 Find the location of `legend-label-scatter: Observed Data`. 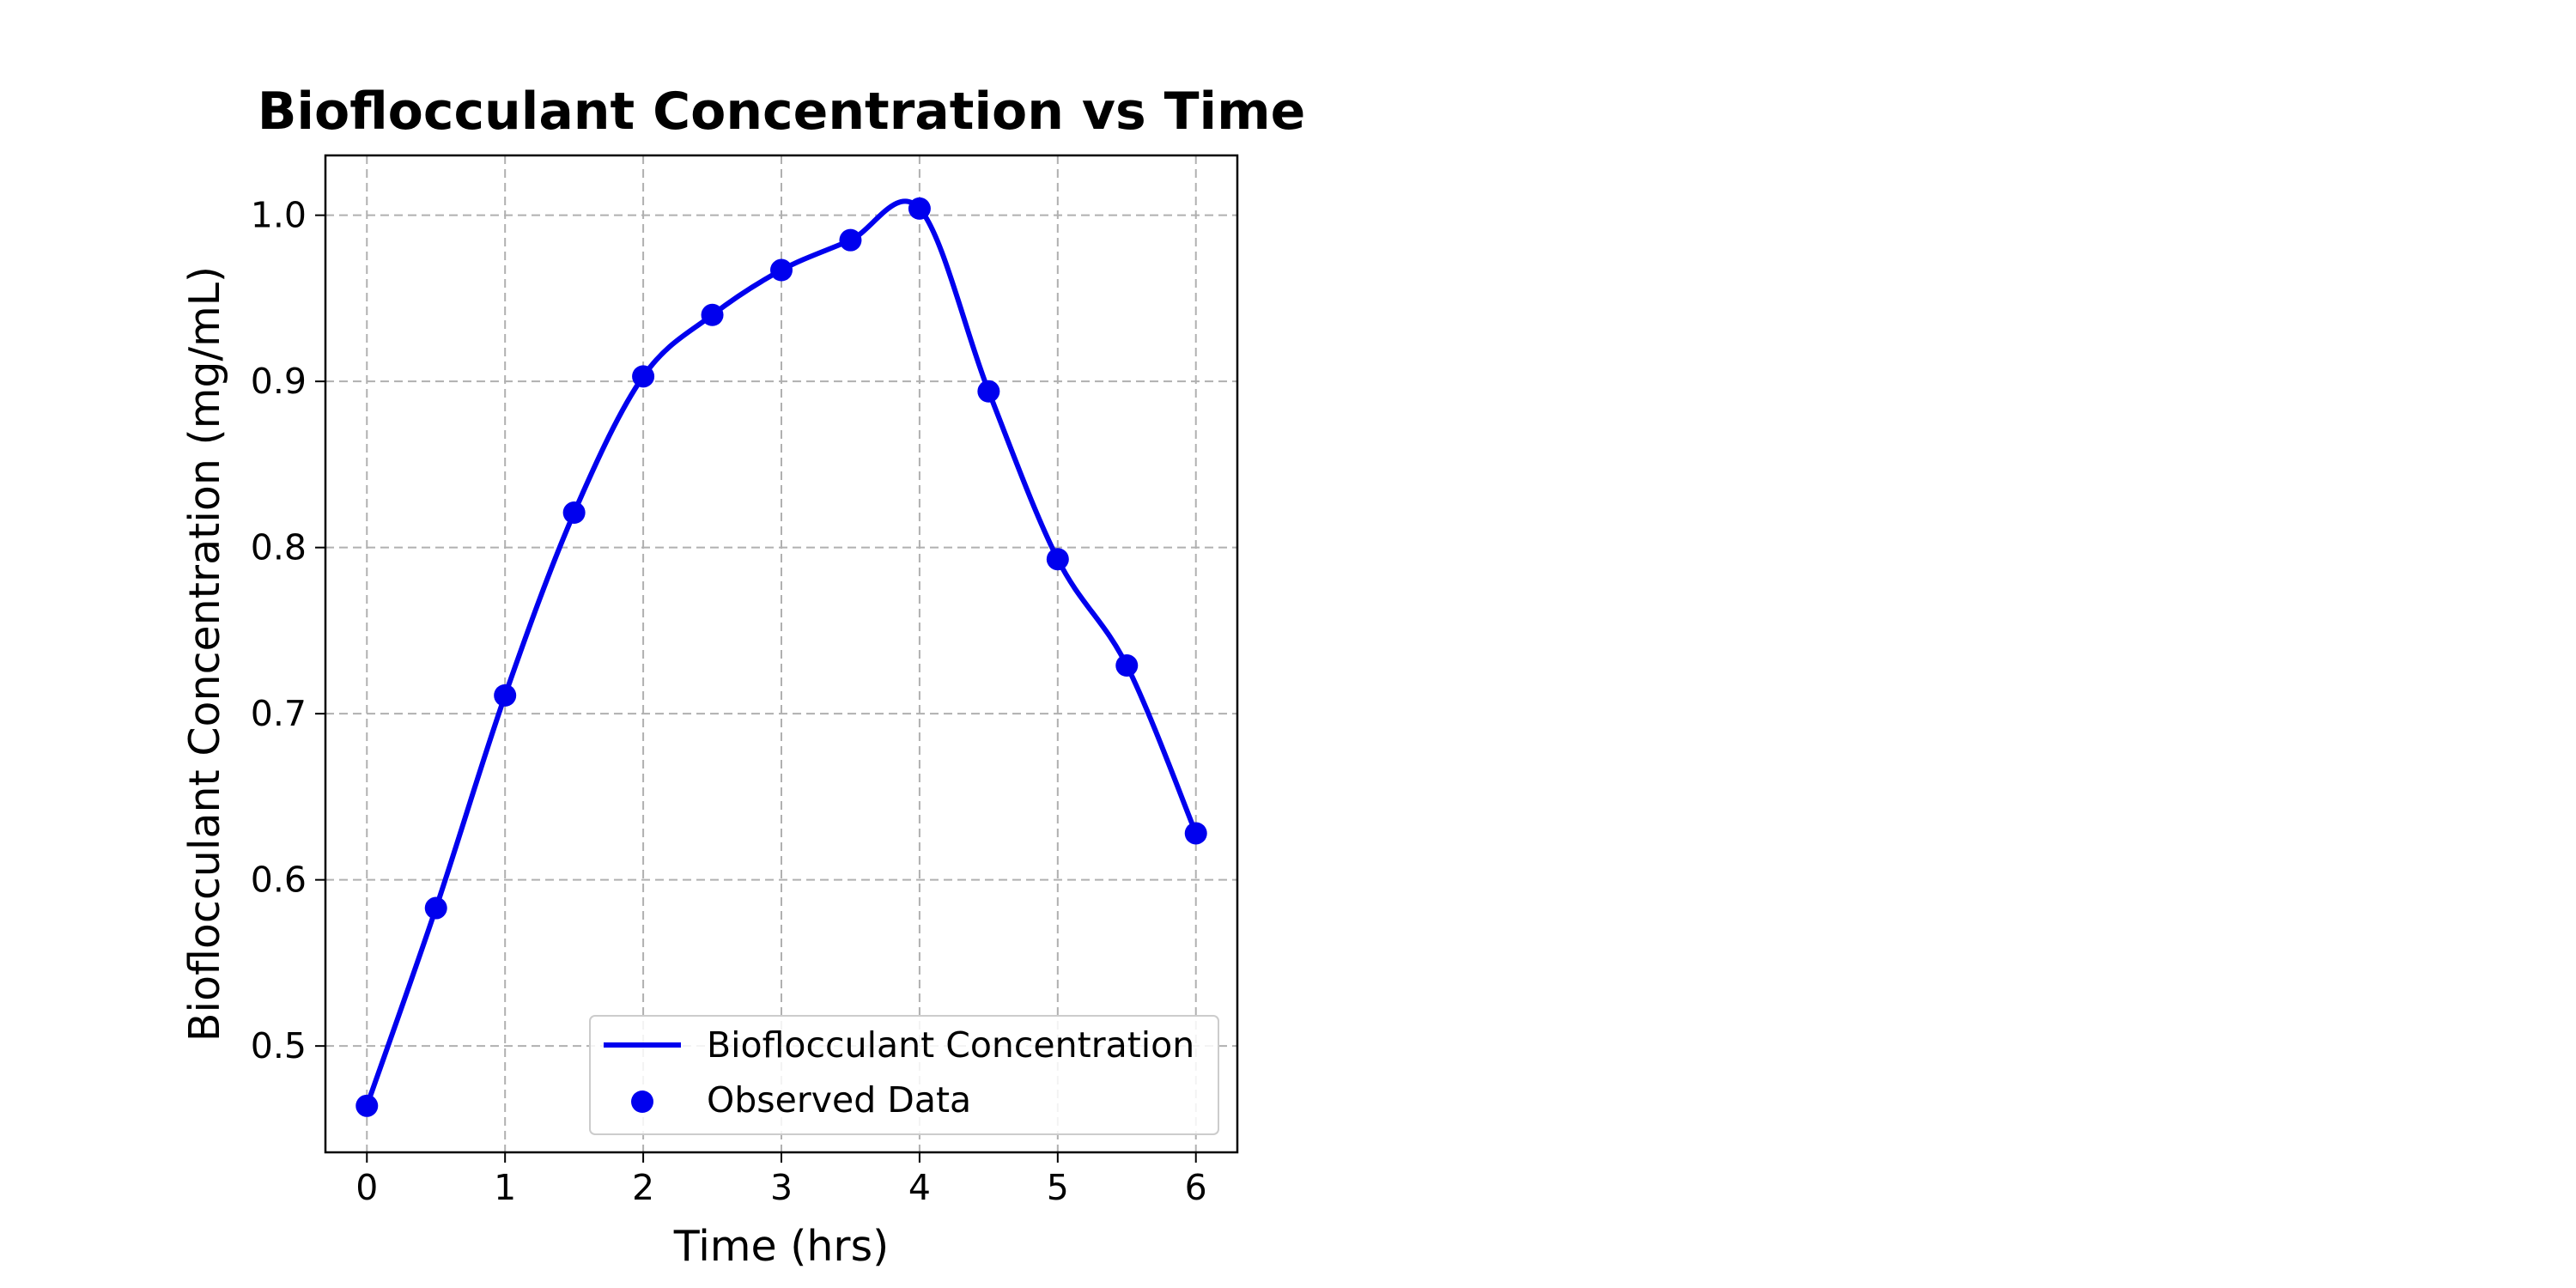

legend-label-scatter: Observed Data is located at coordinates (839, 1100).